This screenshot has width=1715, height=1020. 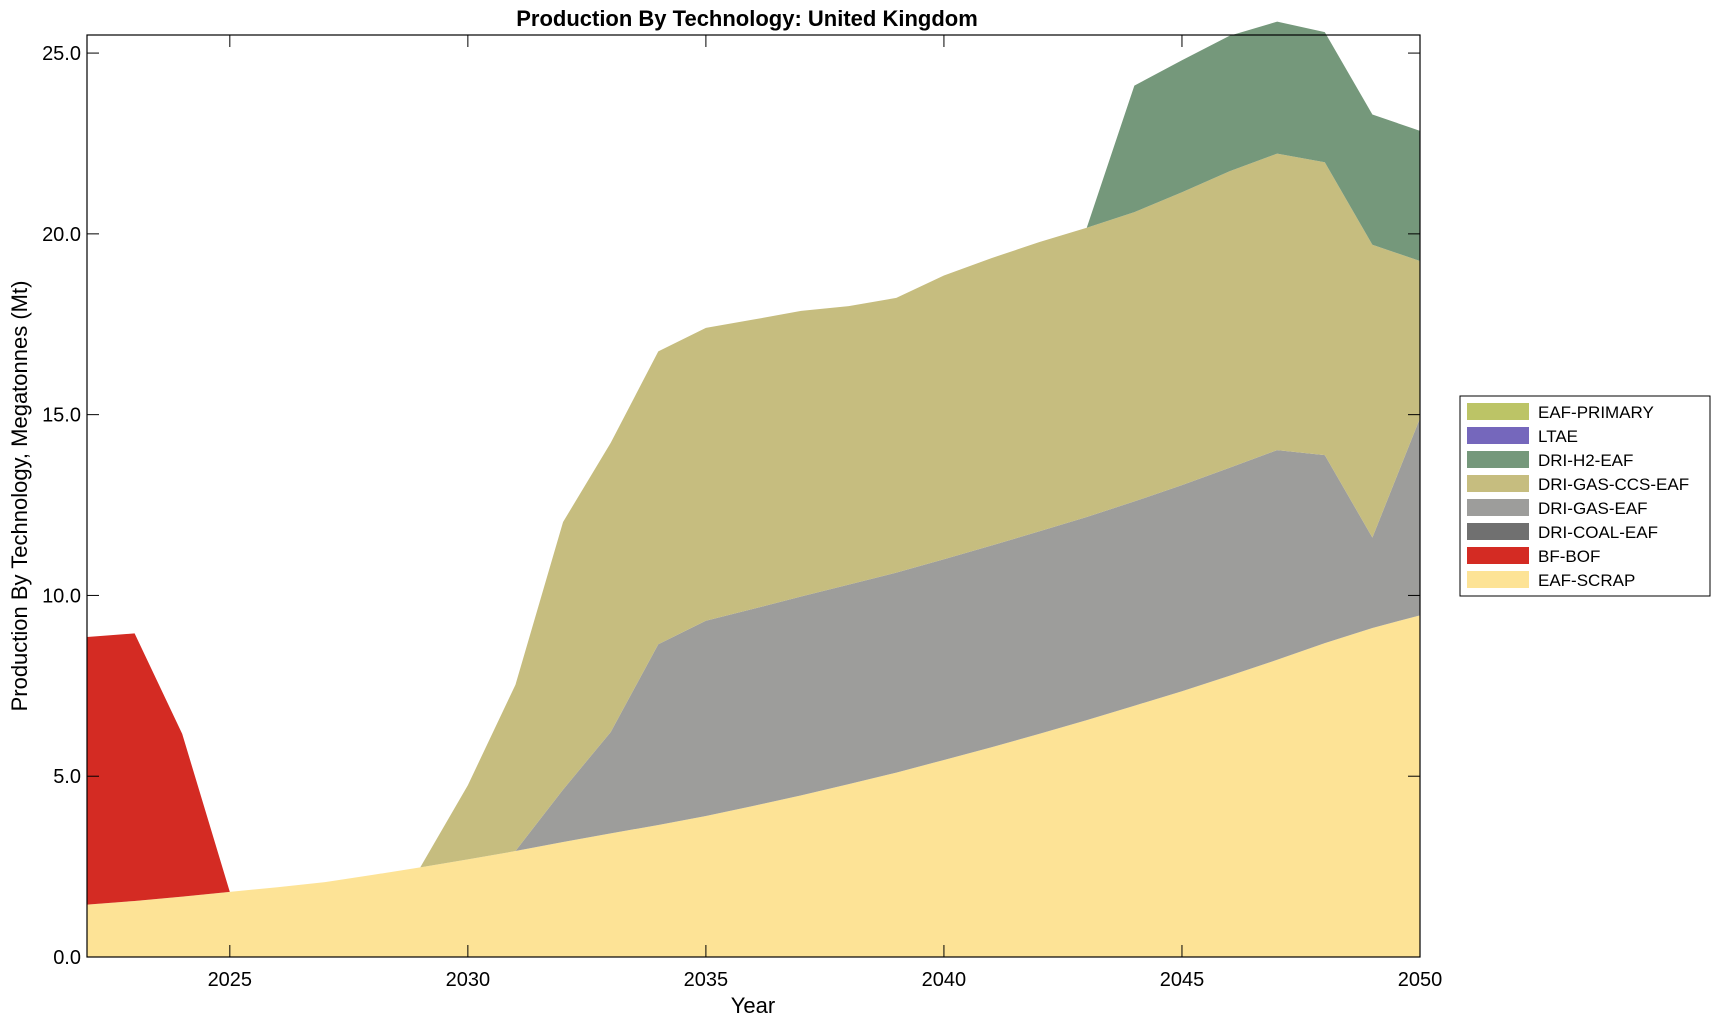 I want to click on y-tick-label: 25.0, so click(x=61, y=54).